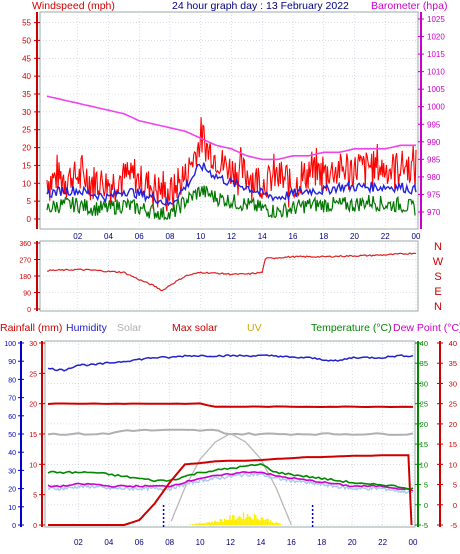  I want to click on humidity-tick-label: 50, so click(12, 435).